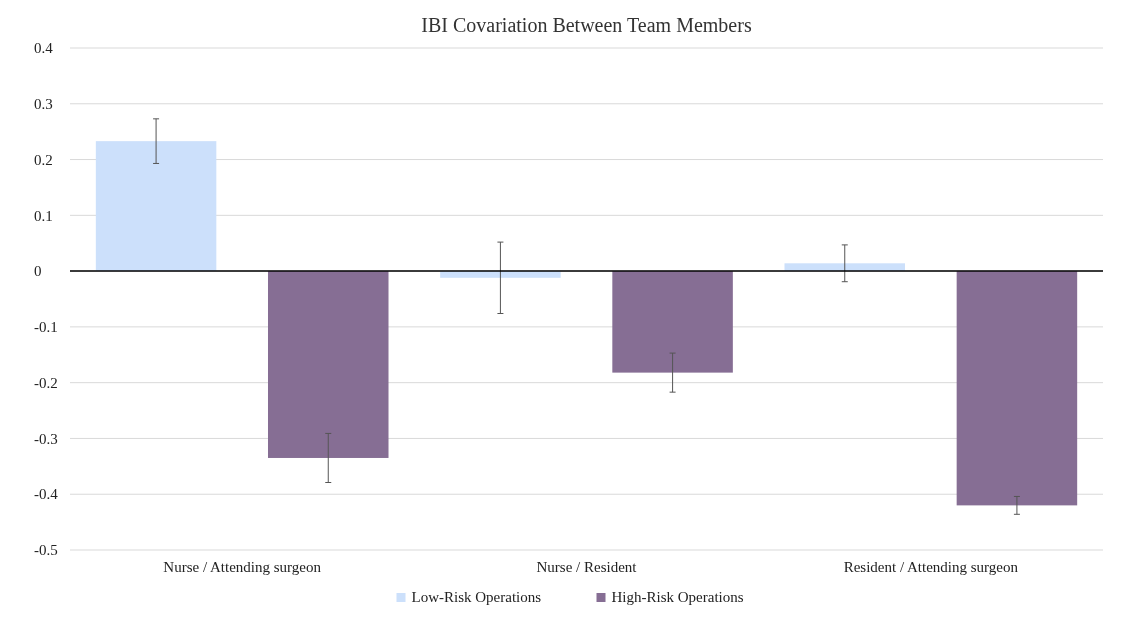 The width and height of the screenshot is (1126, 622). What do you see at coordinates (46, 438) in the screenshot?
I see `y-tick-label: -0.3` at bounding box center [46, 438].